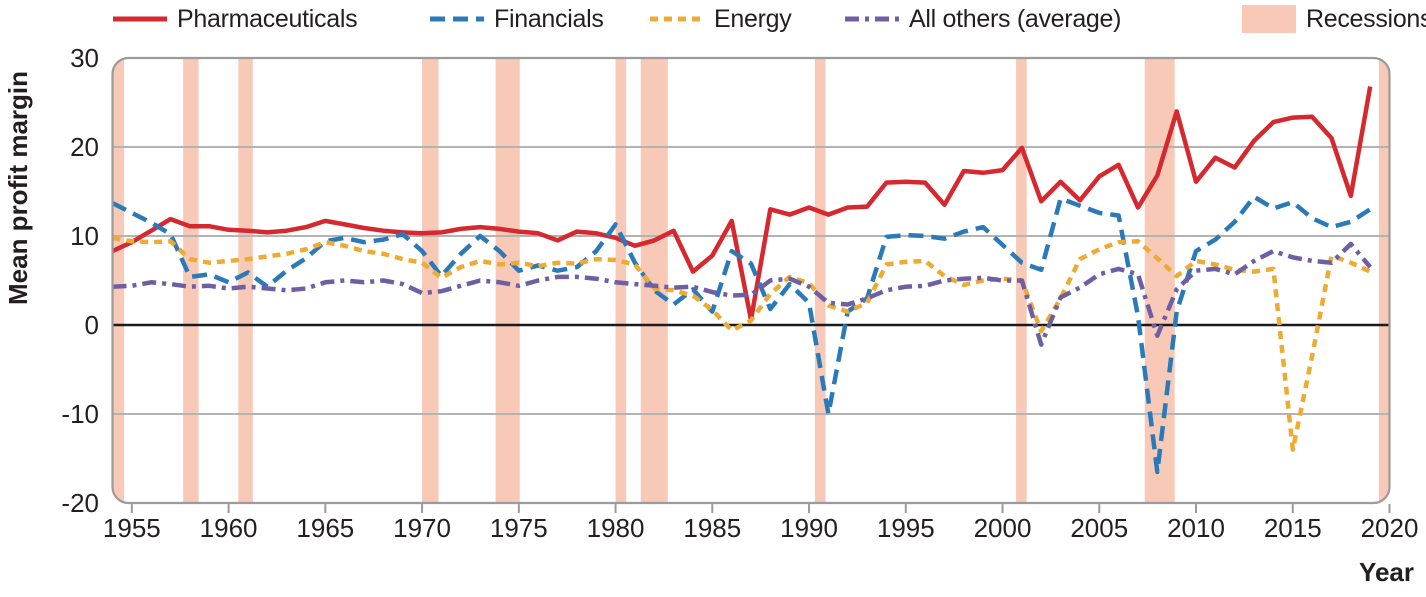 The width and height of the screenshot is (1426, 597). What do you see at coordinates (422, 528) in the screenshot?
I see `x-tick-label: 1970` at bounding box center [422, 528].